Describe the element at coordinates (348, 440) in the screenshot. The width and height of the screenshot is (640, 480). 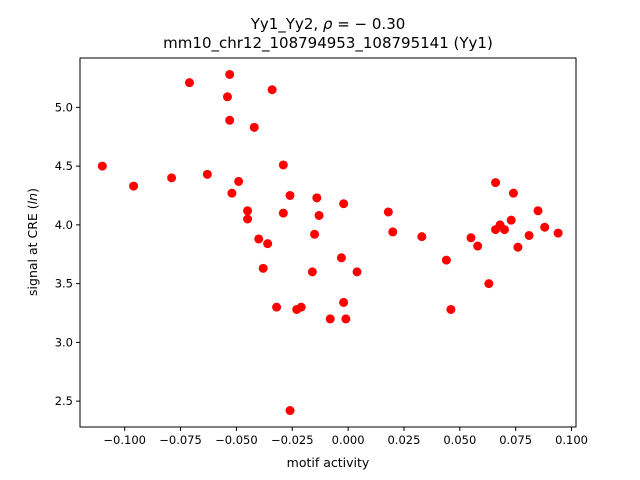
I see `x-tick-label: 0.000` at that location.